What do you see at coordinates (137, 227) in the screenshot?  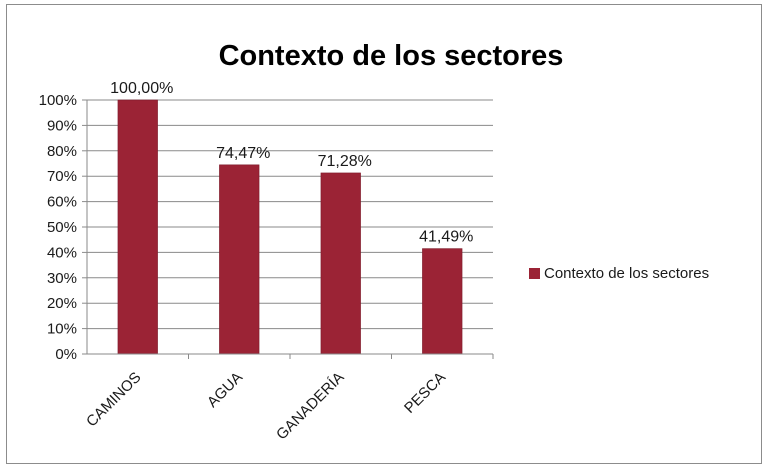 I see `bar-caminos` at bounding box center [137, 227].